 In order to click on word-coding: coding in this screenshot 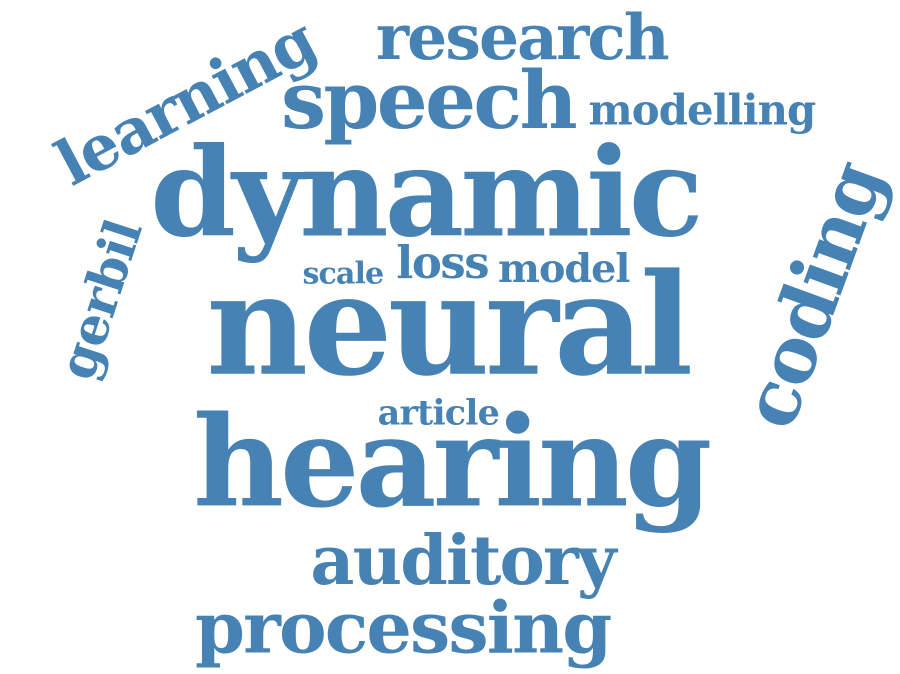, I will do `click(811, 295)`.